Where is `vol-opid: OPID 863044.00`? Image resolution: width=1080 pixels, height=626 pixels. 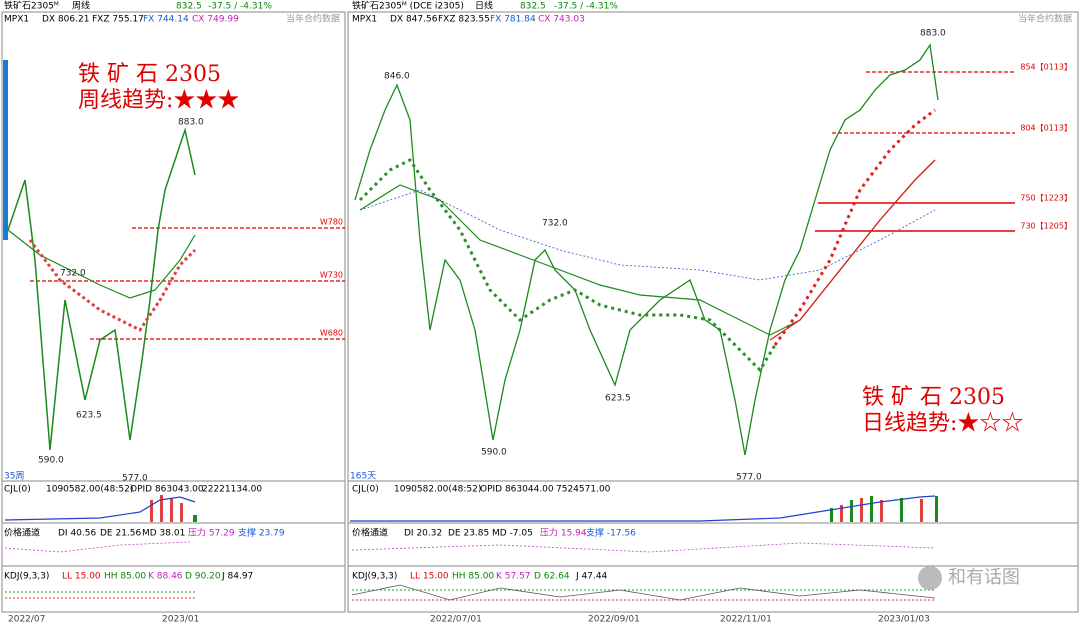
vol-opid: OPID 863044.00 is located at coordinates (517, 490).